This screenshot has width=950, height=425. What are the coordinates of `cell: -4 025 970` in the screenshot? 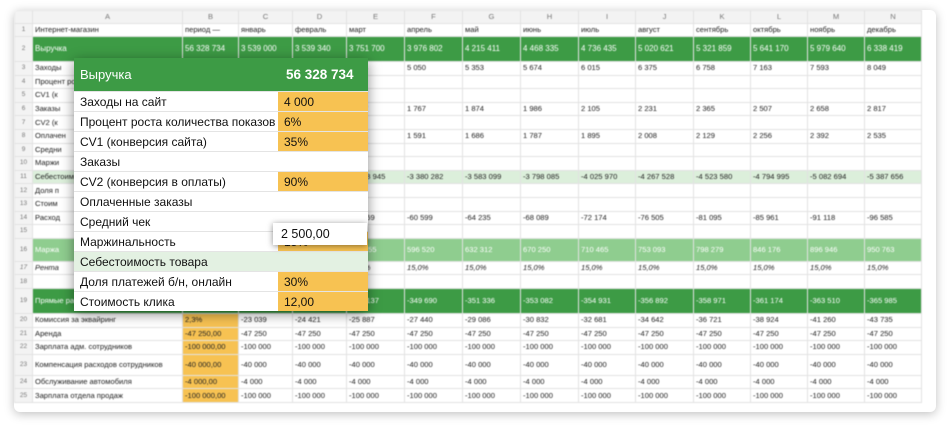 It's located at (607, 177).